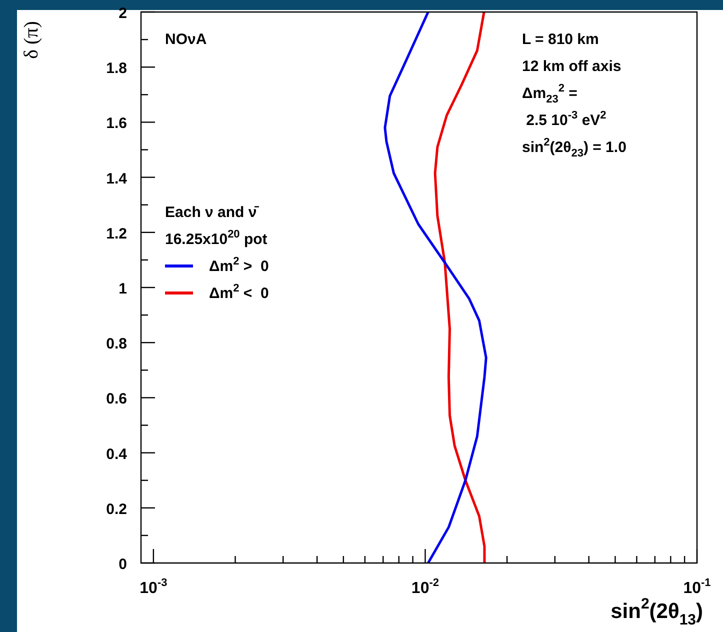 This screenshot has height=632, width=723. I want to click on y-tick-label: 2, so click(122, 13).